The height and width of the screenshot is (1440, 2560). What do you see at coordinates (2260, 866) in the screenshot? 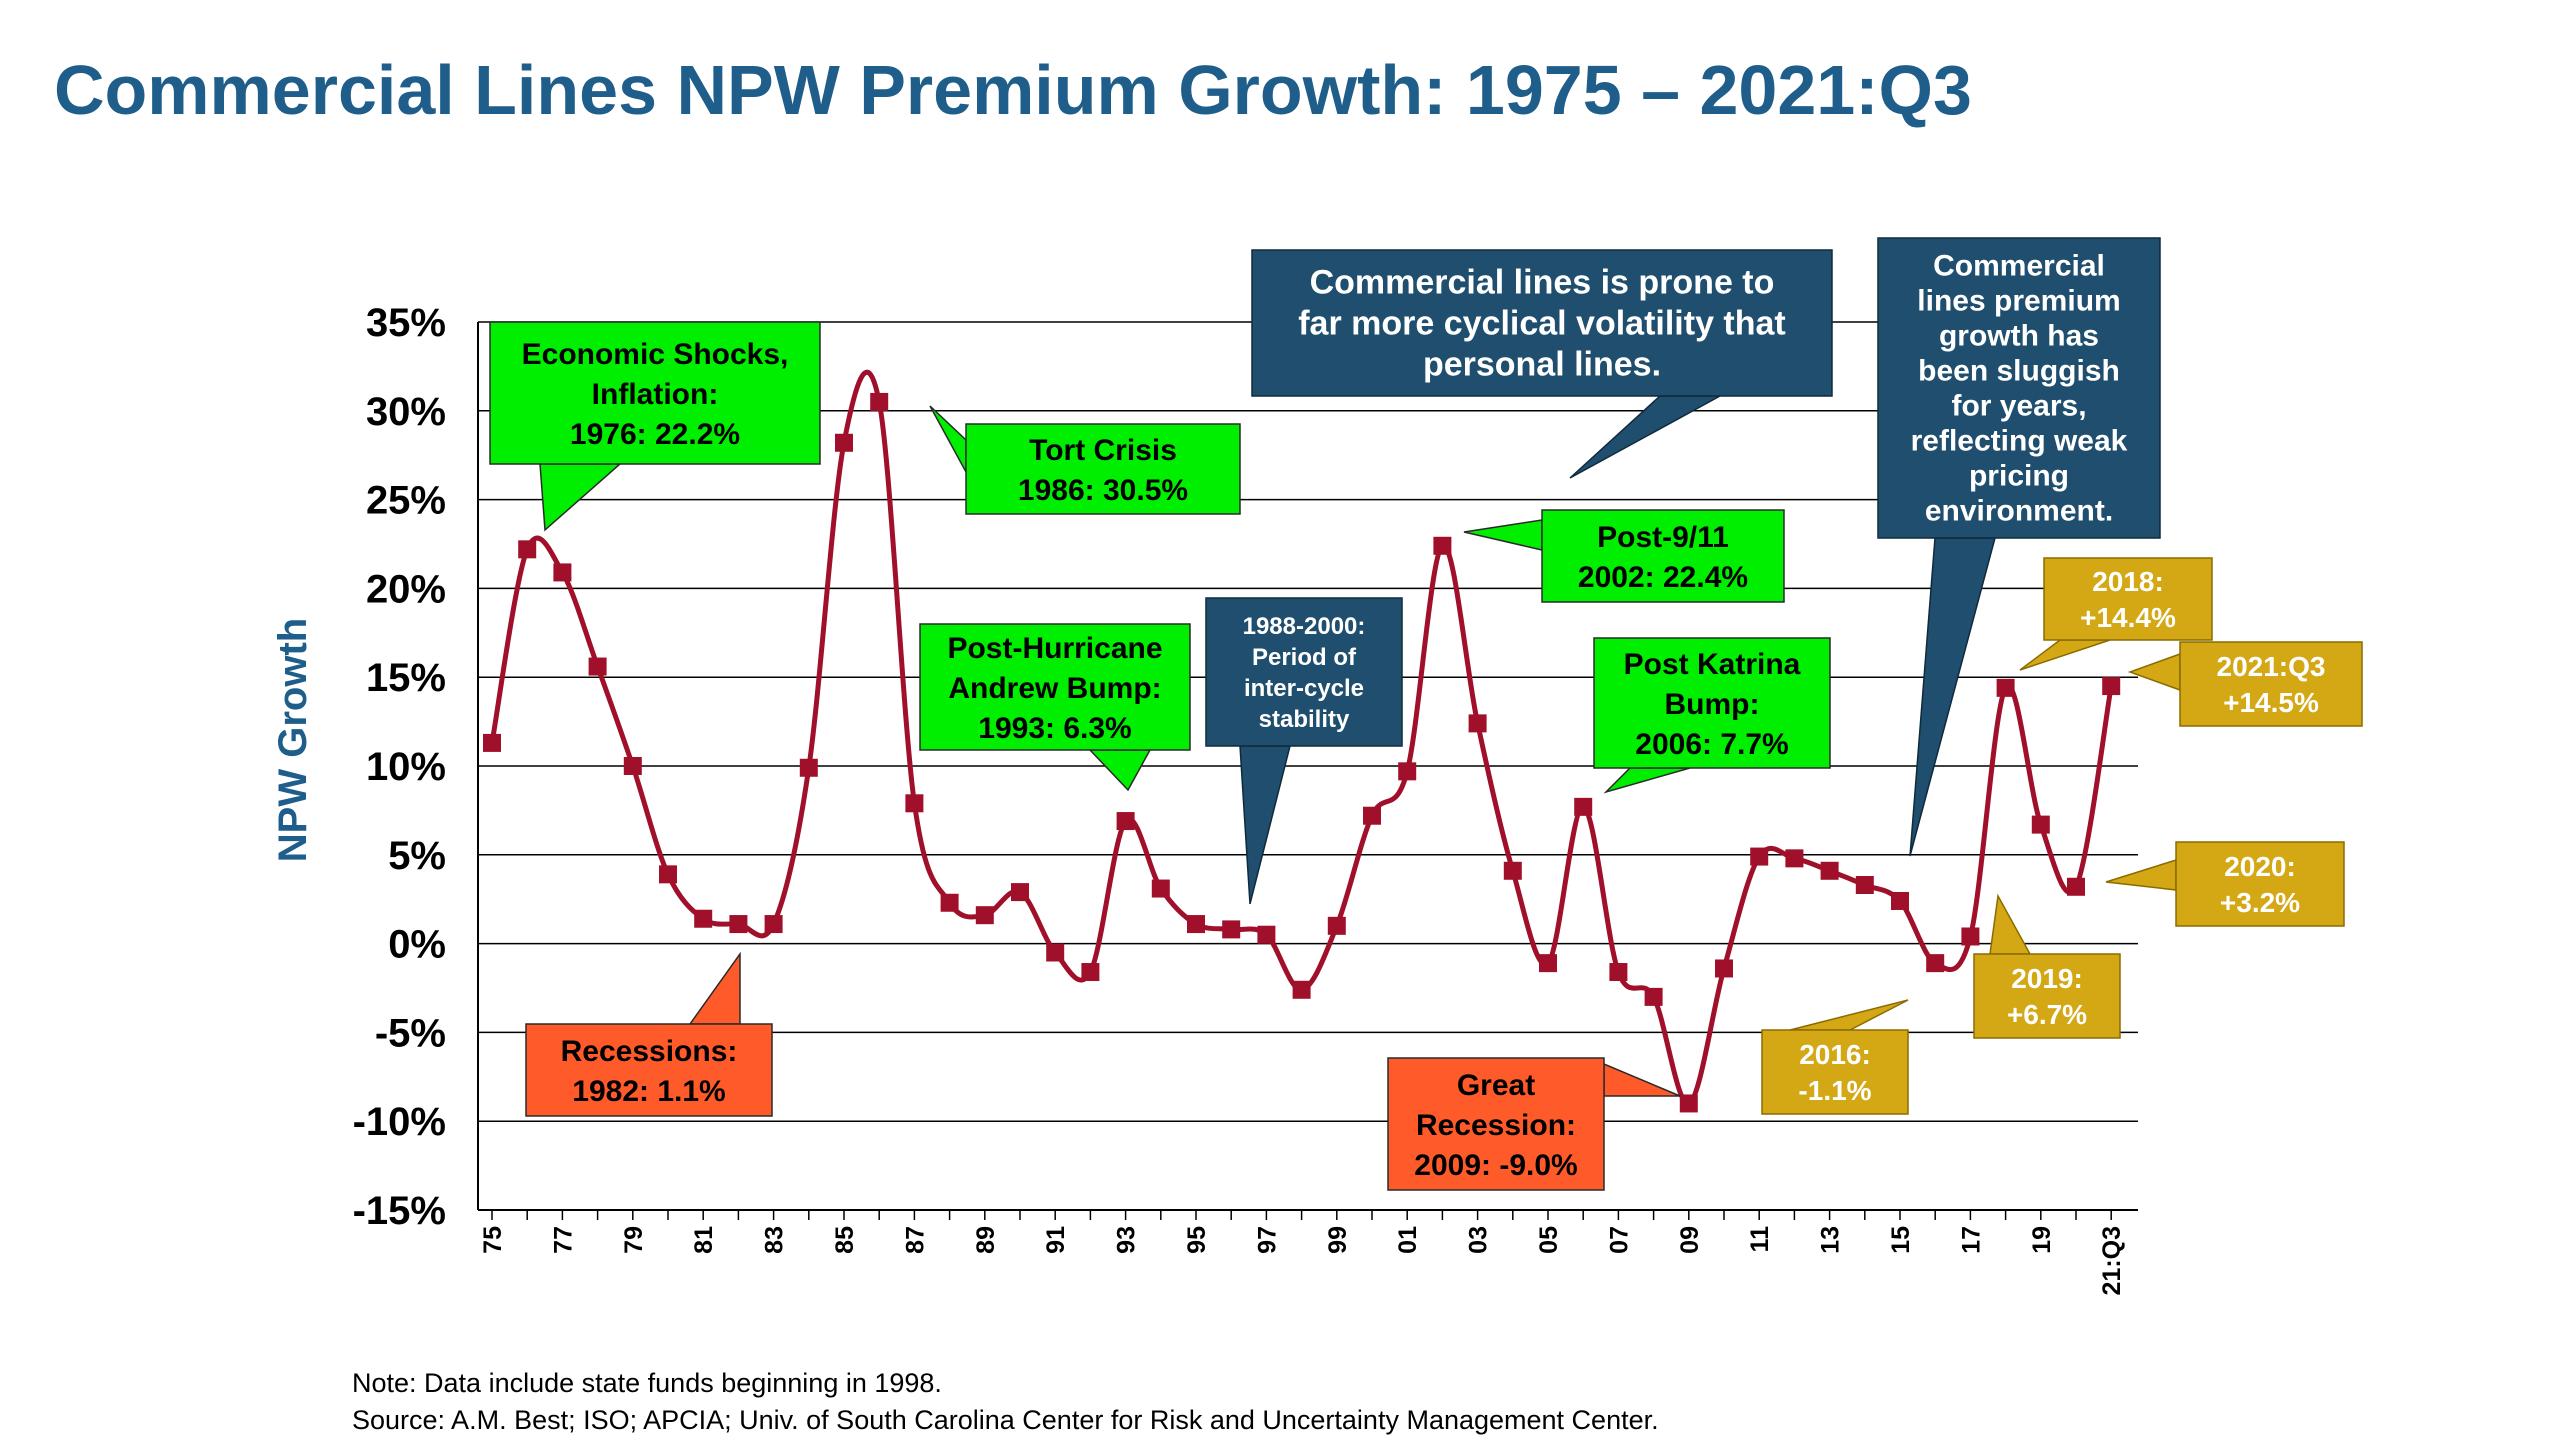
I see `callout-line: 2020:` at bounding box center [2260, 866].